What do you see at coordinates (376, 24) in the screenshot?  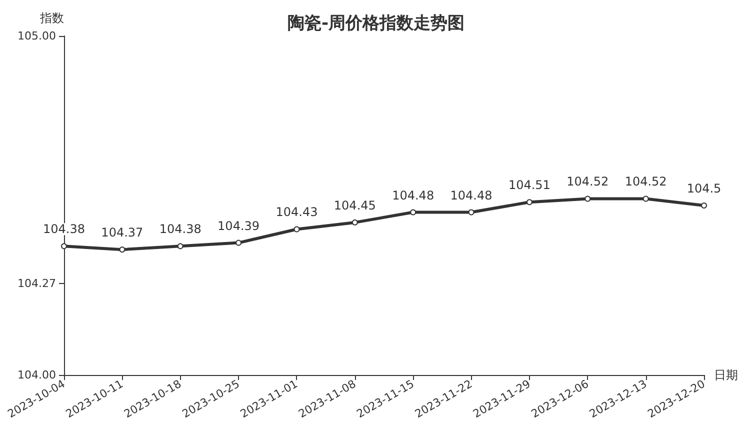 I see `chart-title: 陶瓷-周价格指数走势图` at bounding box center [376, 24].